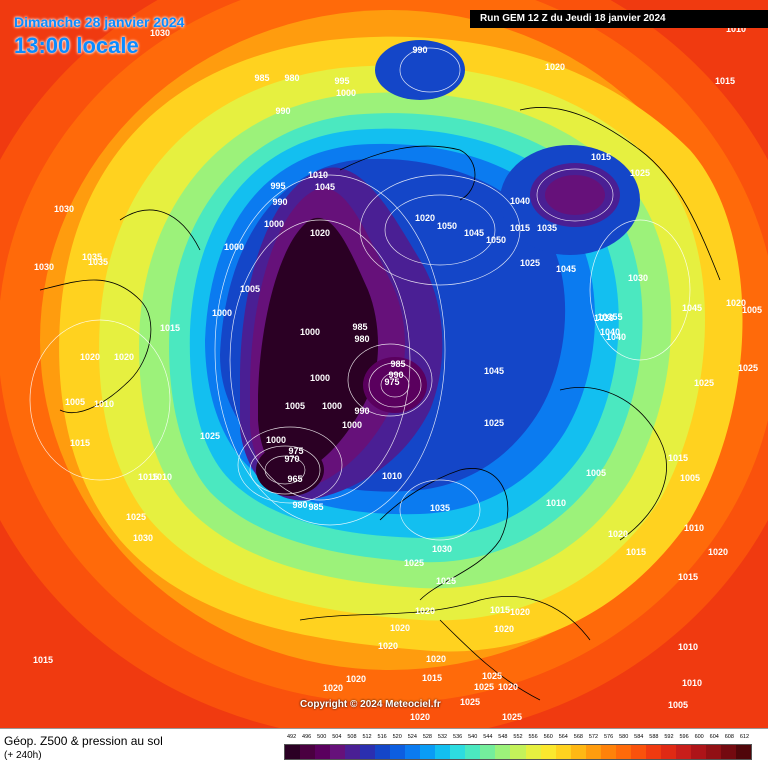  I want to click on scale-tick-label: 612, so click(744, 737).